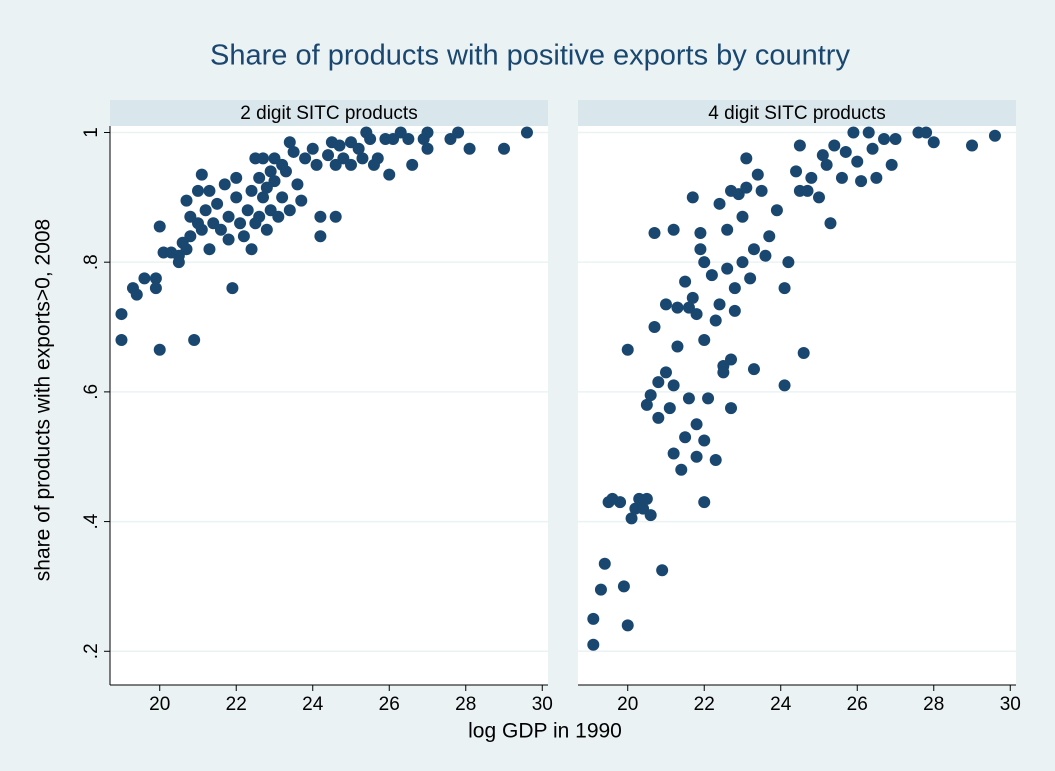 This screenshot has width=1055, height=771. What do you see at coordinates (236, 704) in the screenshot?
I see `x-tick-label: 22` at bounding box center [236, 704].